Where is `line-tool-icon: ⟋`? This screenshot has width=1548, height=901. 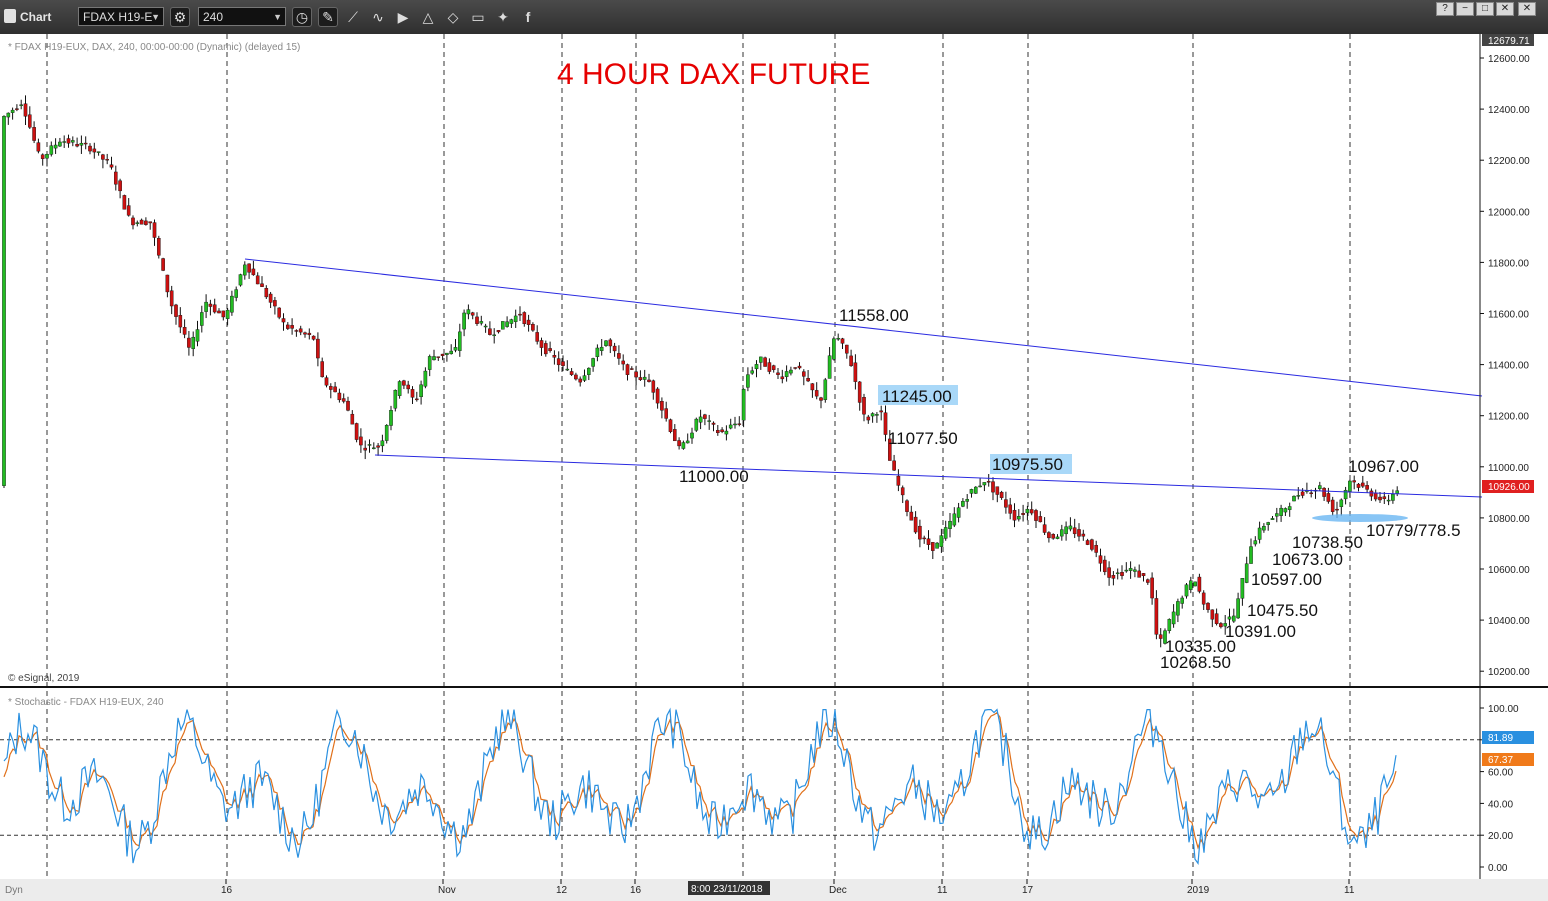 line-tool-icon: ⟋ is located at coordinates (353, 17).